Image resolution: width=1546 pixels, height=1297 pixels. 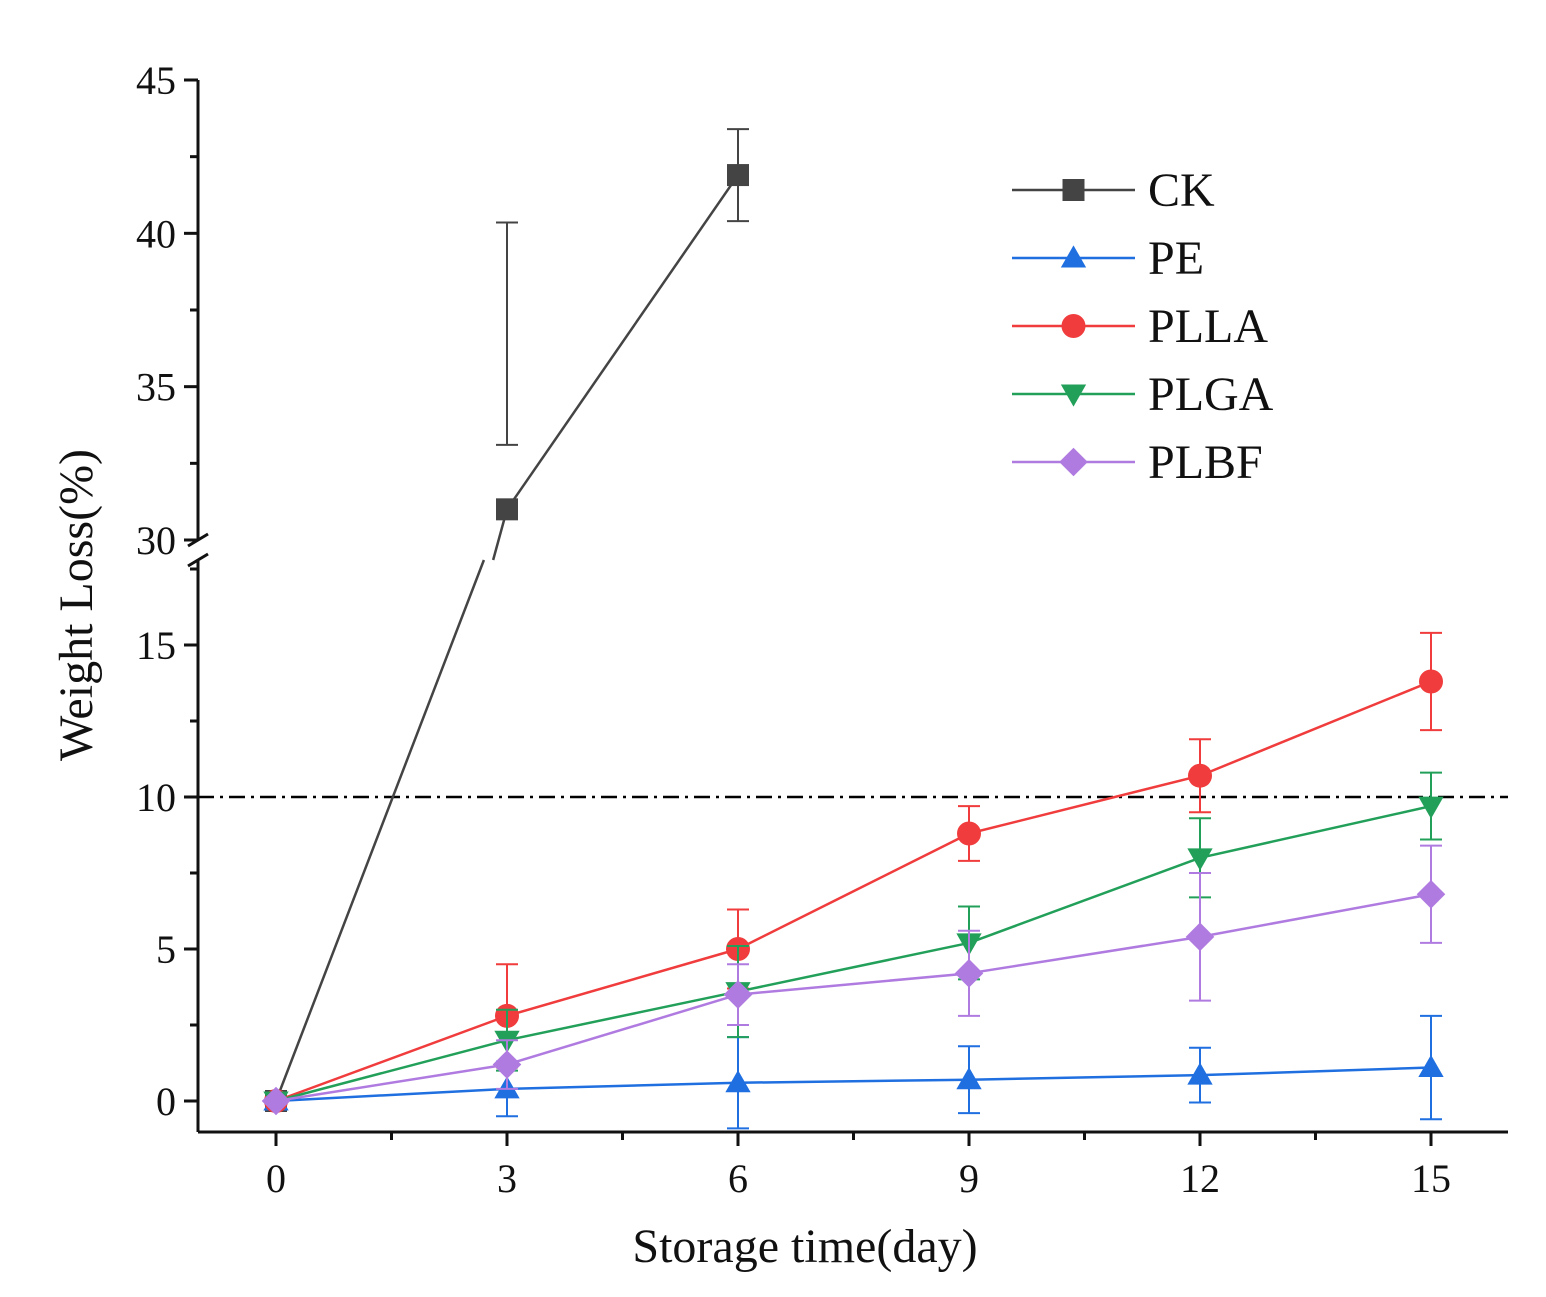 What do you see at coordinates (1208, 326) in the screenshot?
I see `legend-label-plla: PLLA` at bounding box center [1208, 326].